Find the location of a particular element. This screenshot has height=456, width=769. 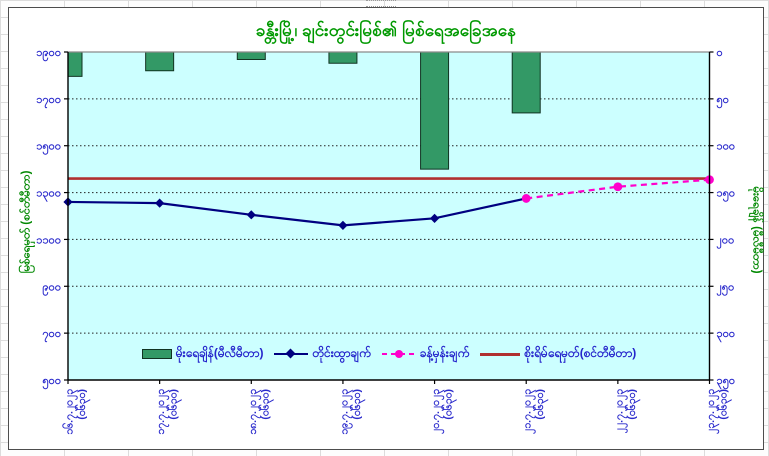

svg-text: ၉၀၀ is located at coordinates (51, 288).